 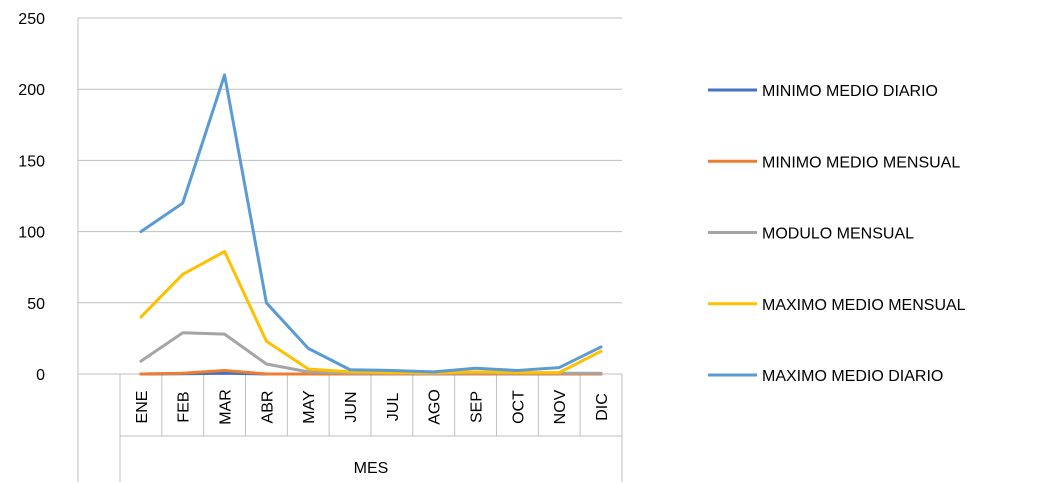 I want to click on y-tick-label: 200, so click(x=31, y=90).